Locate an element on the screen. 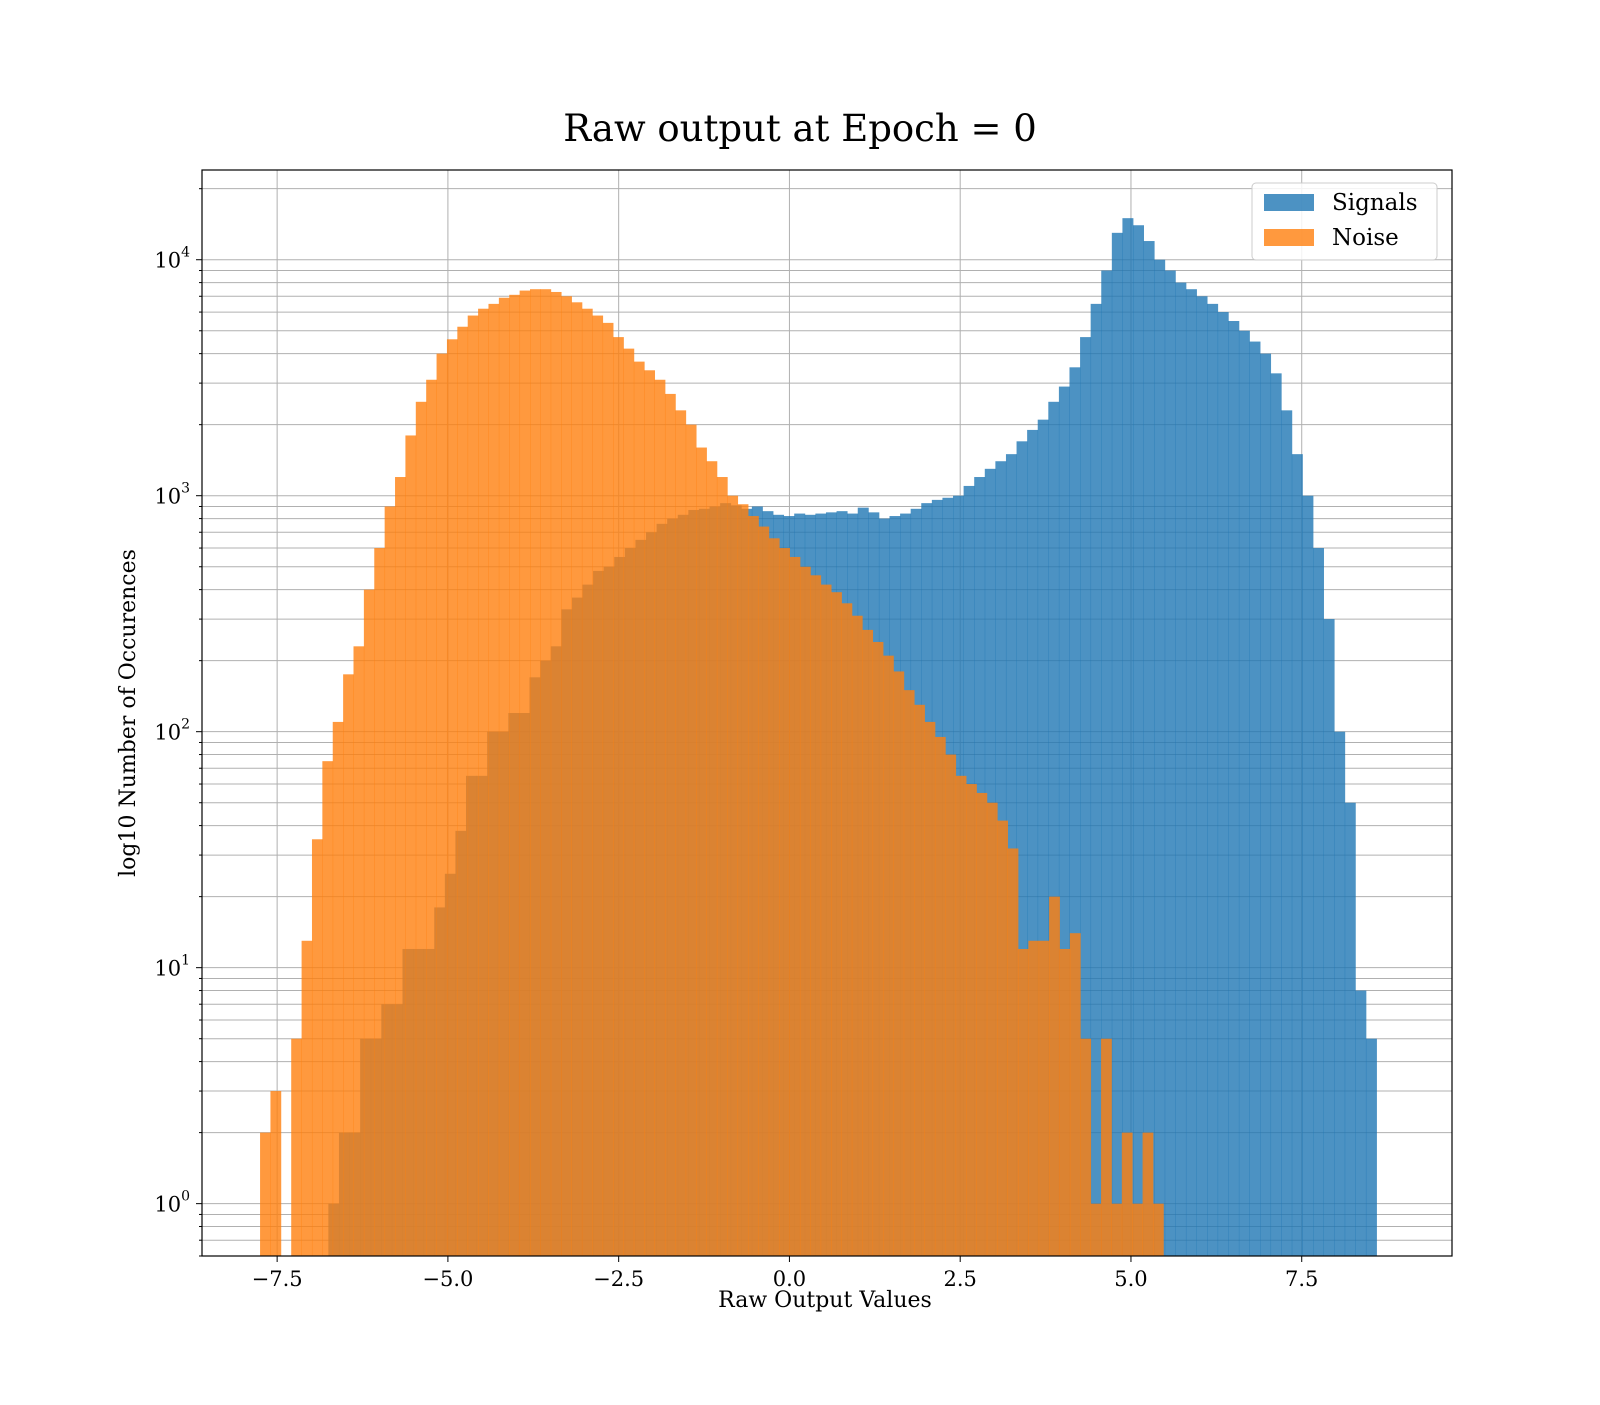 This screenshot has width=1600, height=1405. y-axis-label: log10 Number of Occurences is located at coordinates (128, 713).